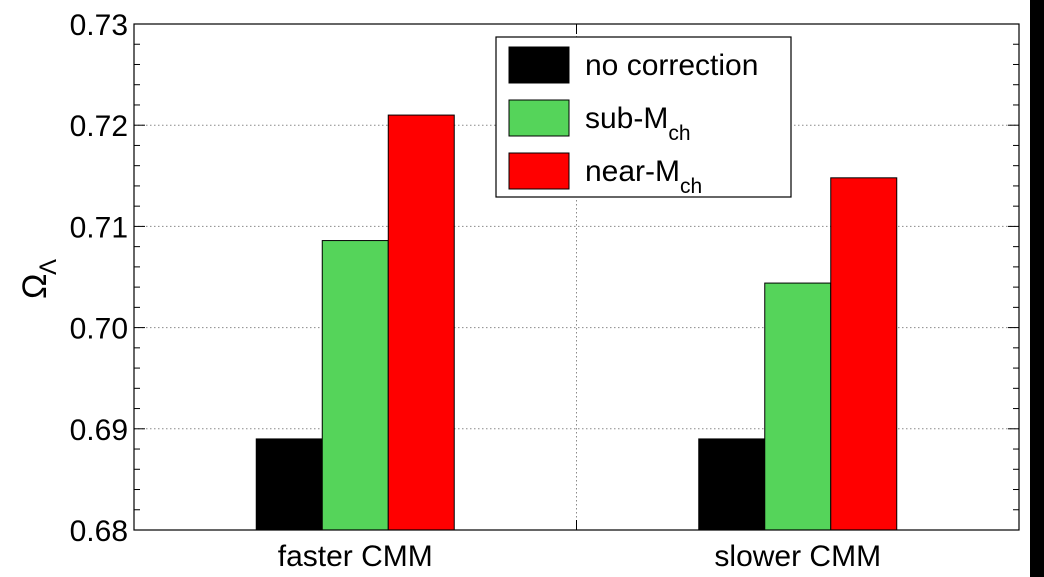 The image size is (1044, 577). What do you see at coordinates (732, 484) in the screenshot?
I see `bar-no-correction-slower-cmm` at bounding box center [732, 484].